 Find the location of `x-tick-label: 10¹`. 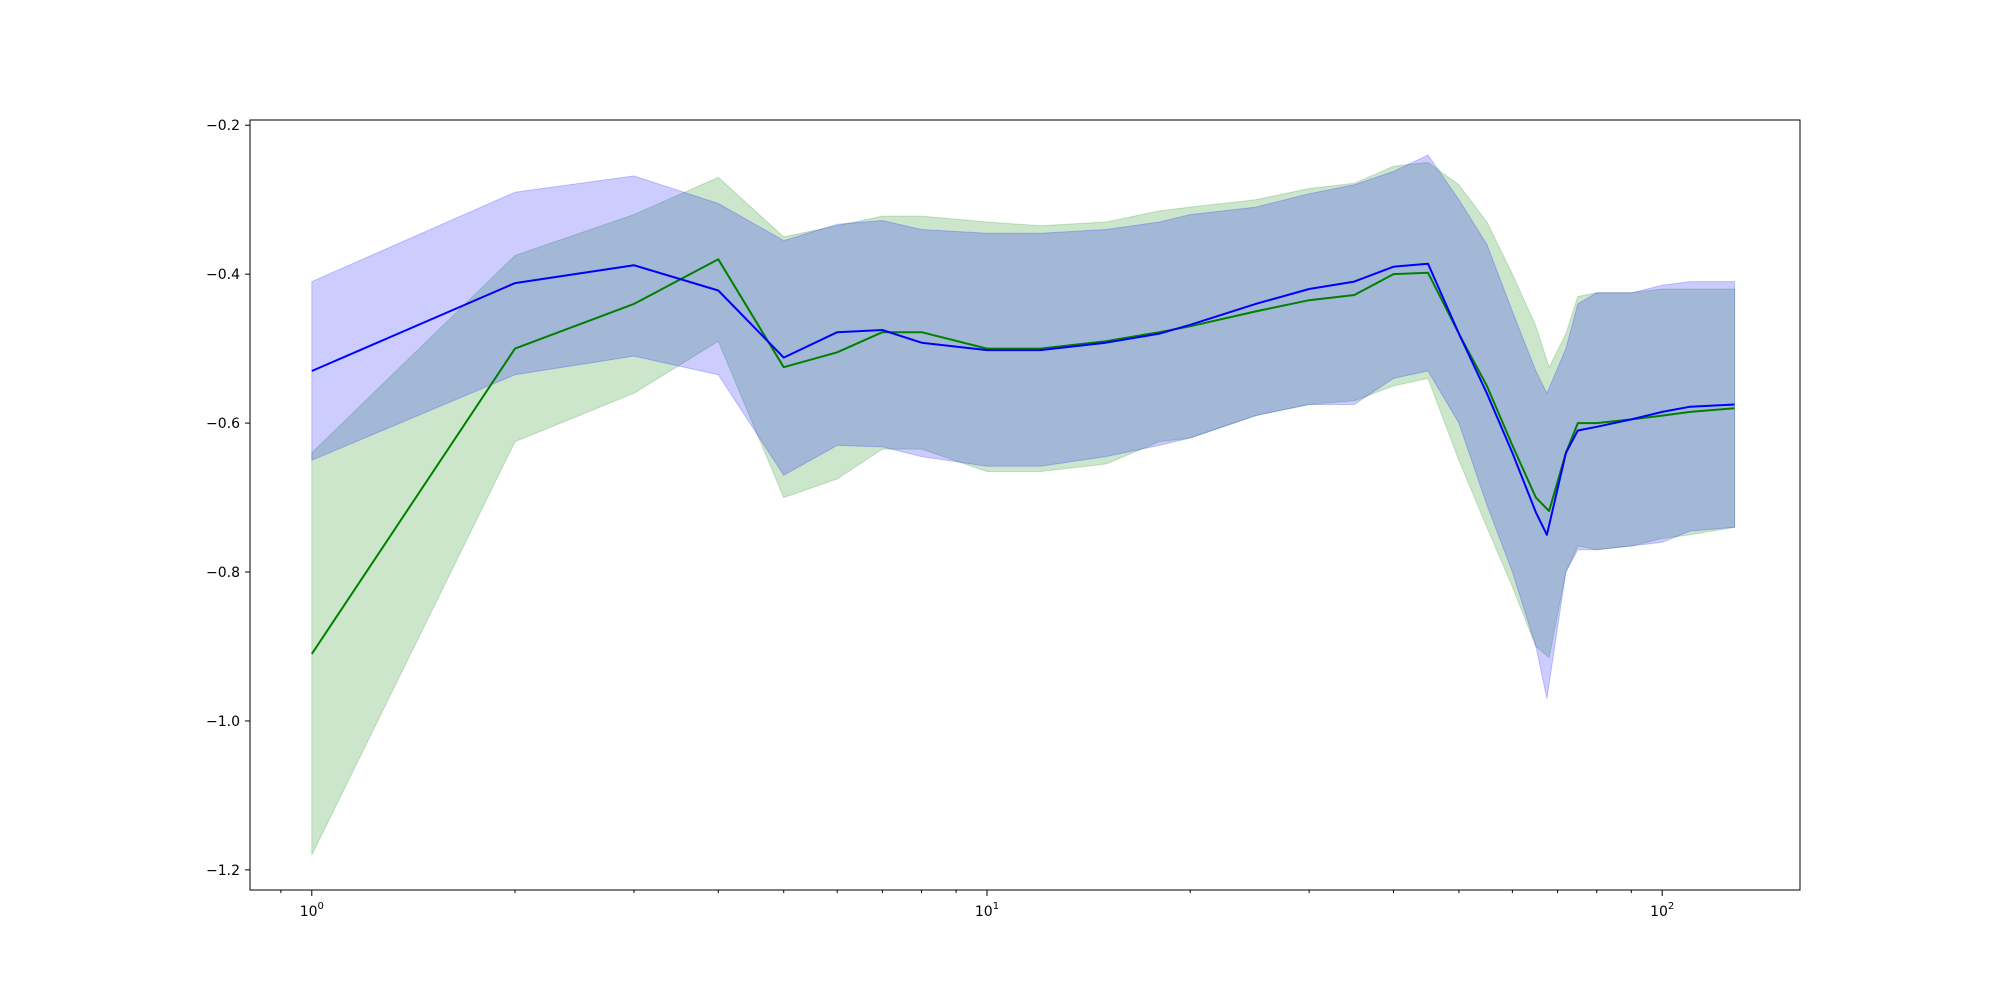

x-tick-label: 10¹ is located at coordinates (987, 910).